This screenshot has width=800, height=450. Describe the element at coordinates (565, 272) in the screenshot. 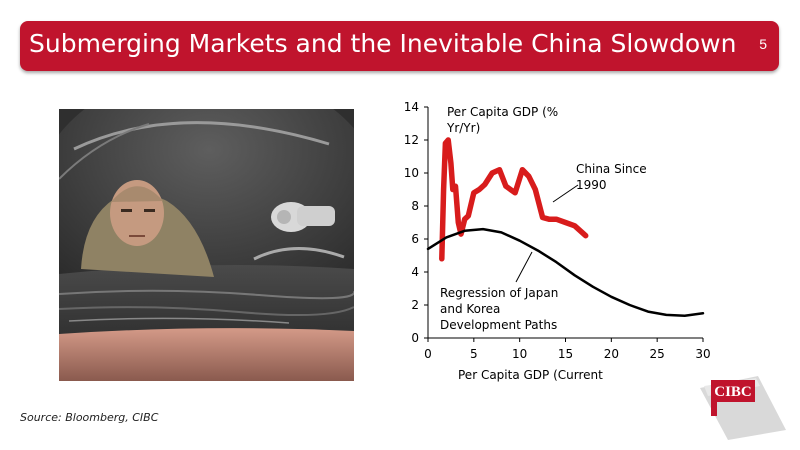

I see `regression-series-line` at that location.